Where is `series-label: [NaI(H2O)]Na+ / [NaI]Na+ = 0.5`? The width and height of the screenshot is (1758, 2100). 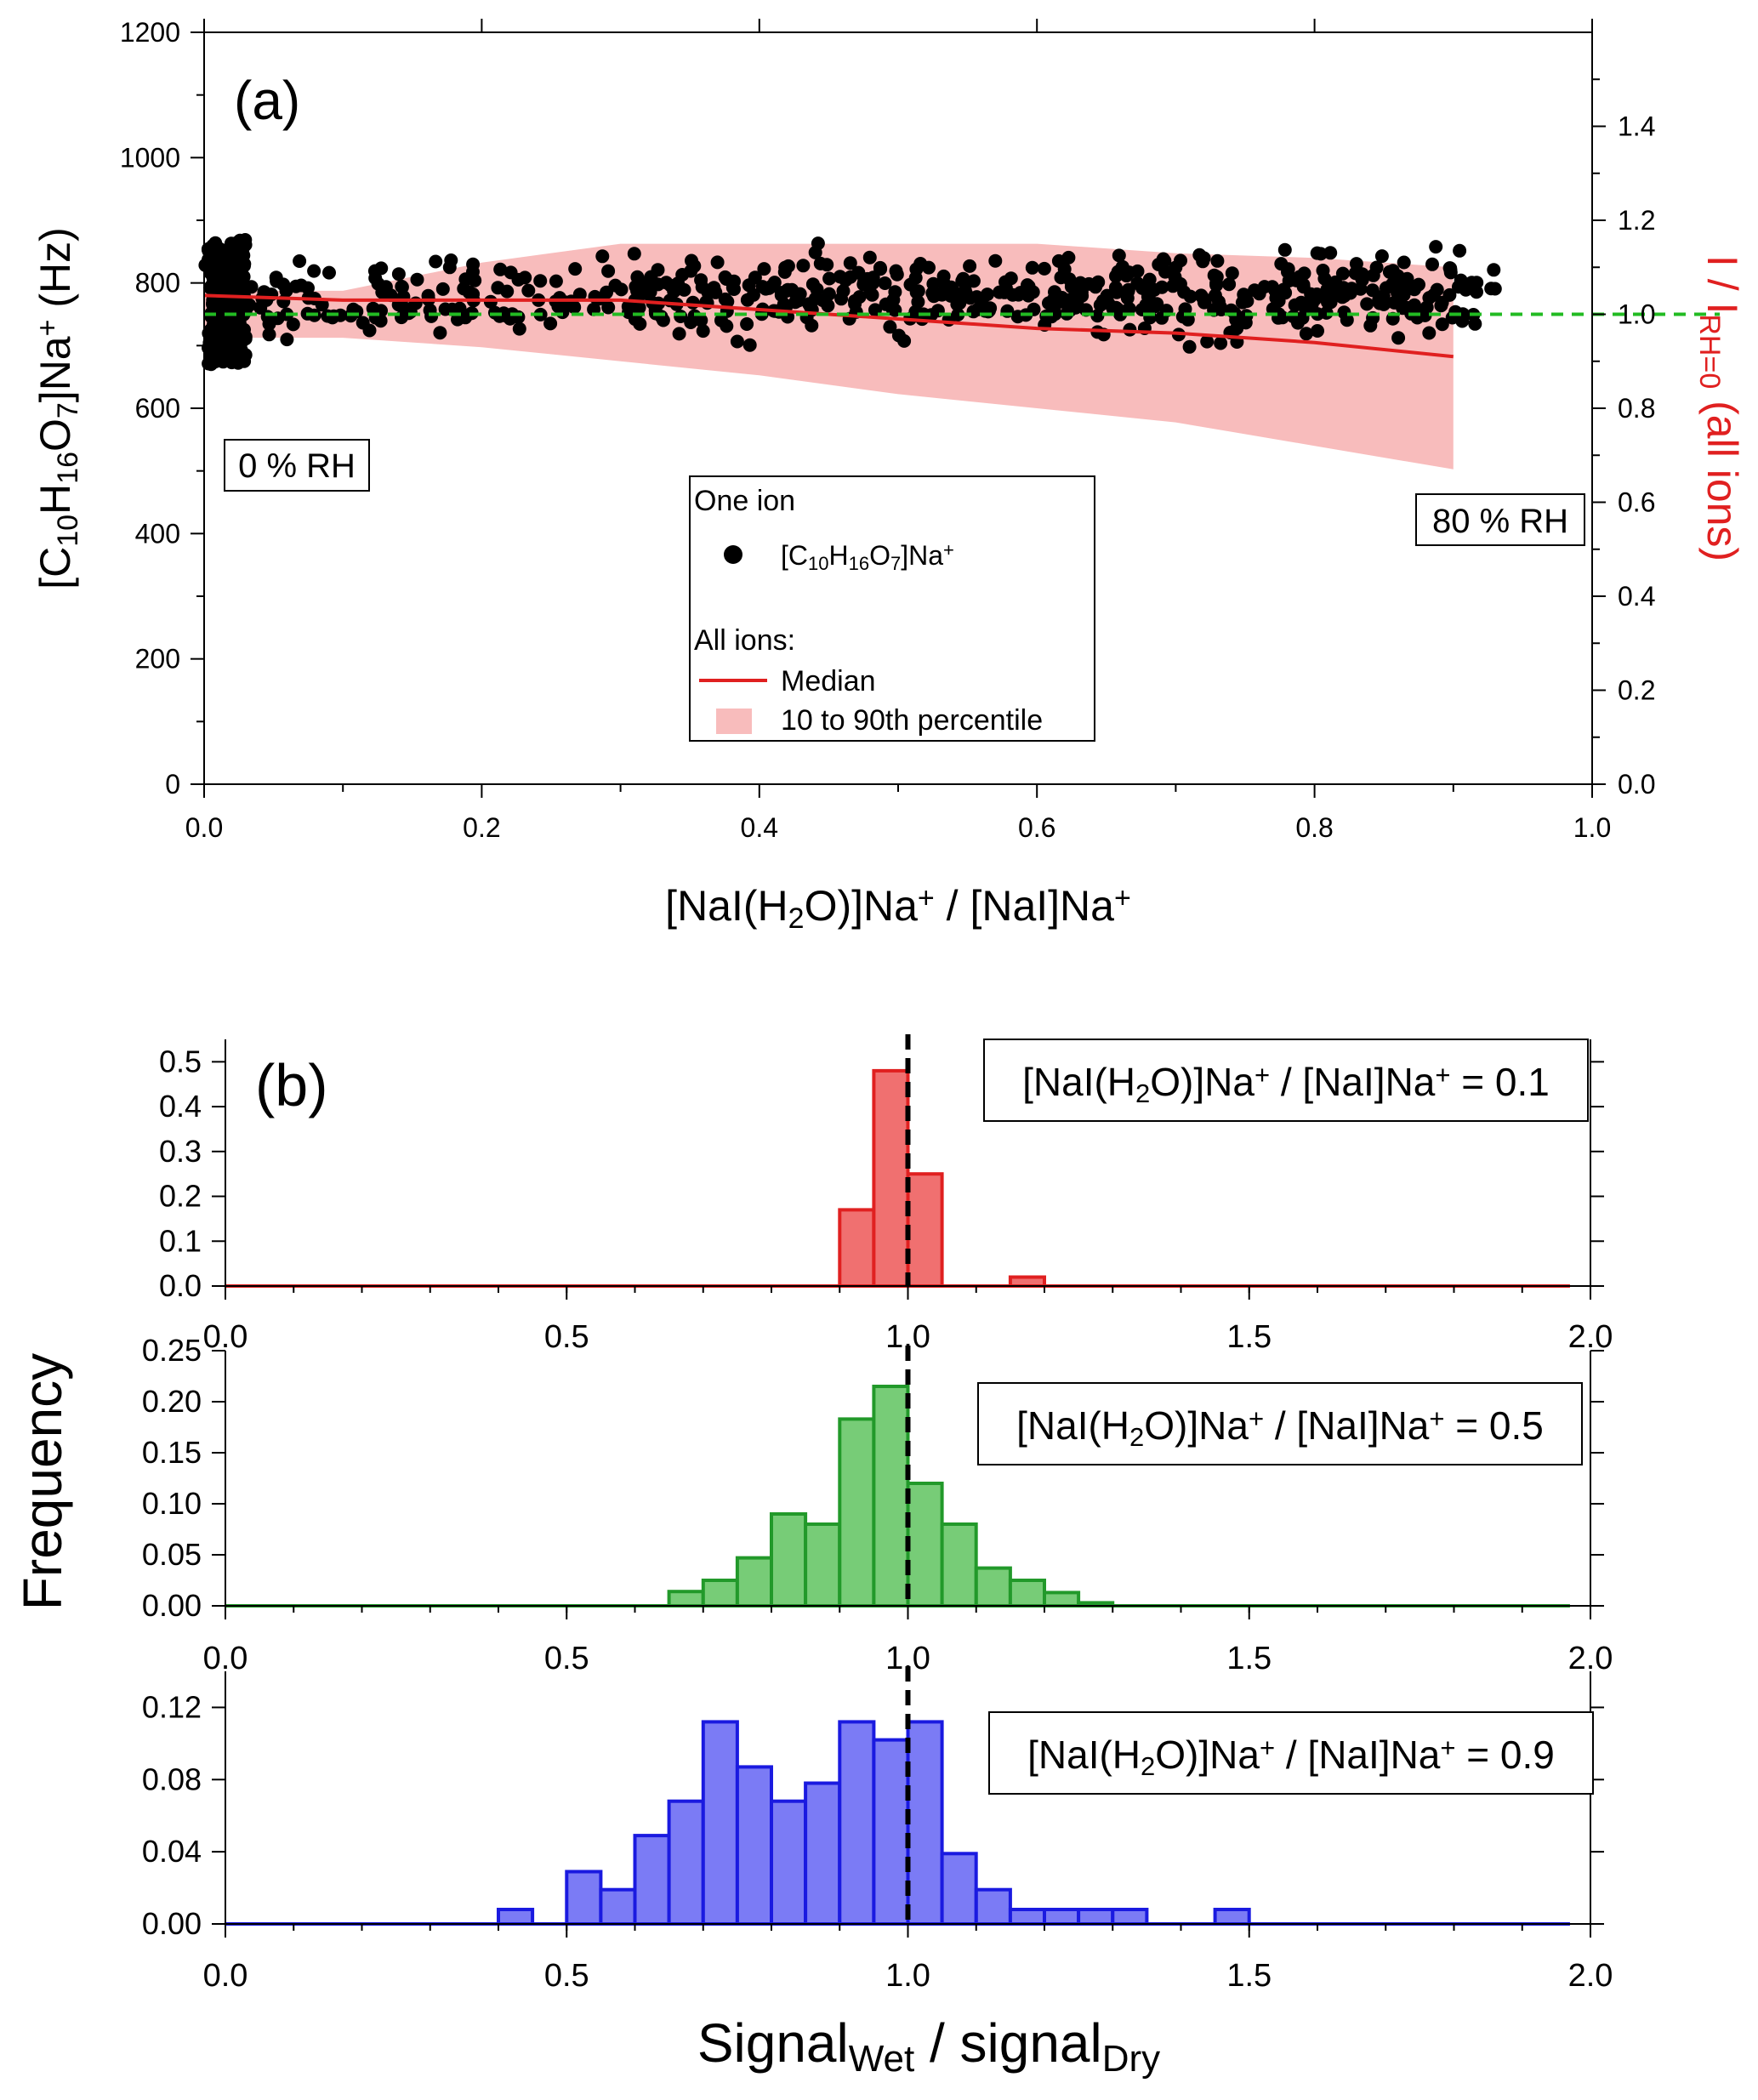 series-label: [NaI(H2O)]Na+ / [NaI]Na+ = 0.5 is located at coordinates (1280, 1427).